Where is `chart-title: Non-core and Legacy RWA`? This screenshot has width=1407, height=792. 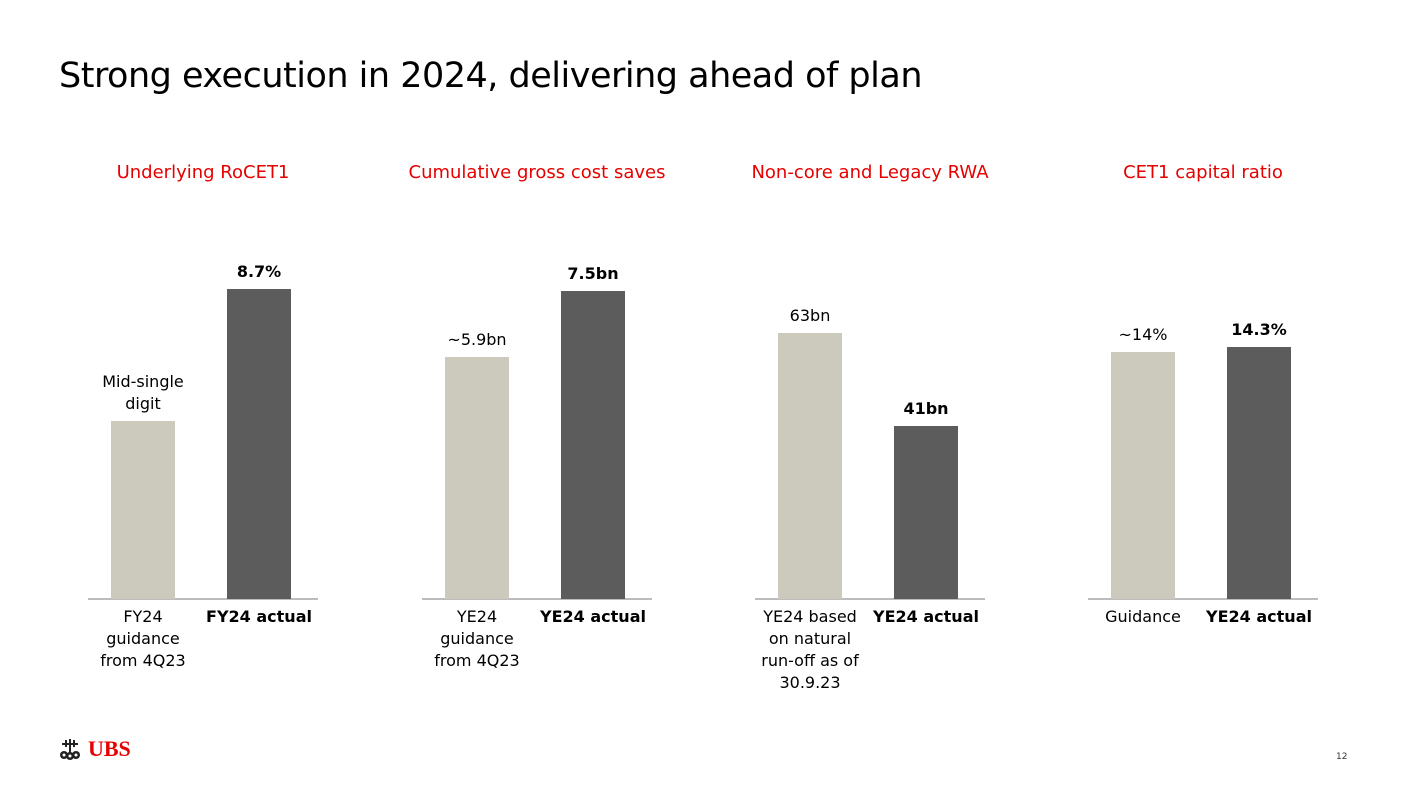
chart-title: Non-core and Legacy RWA is located at coordinates (870, 172).